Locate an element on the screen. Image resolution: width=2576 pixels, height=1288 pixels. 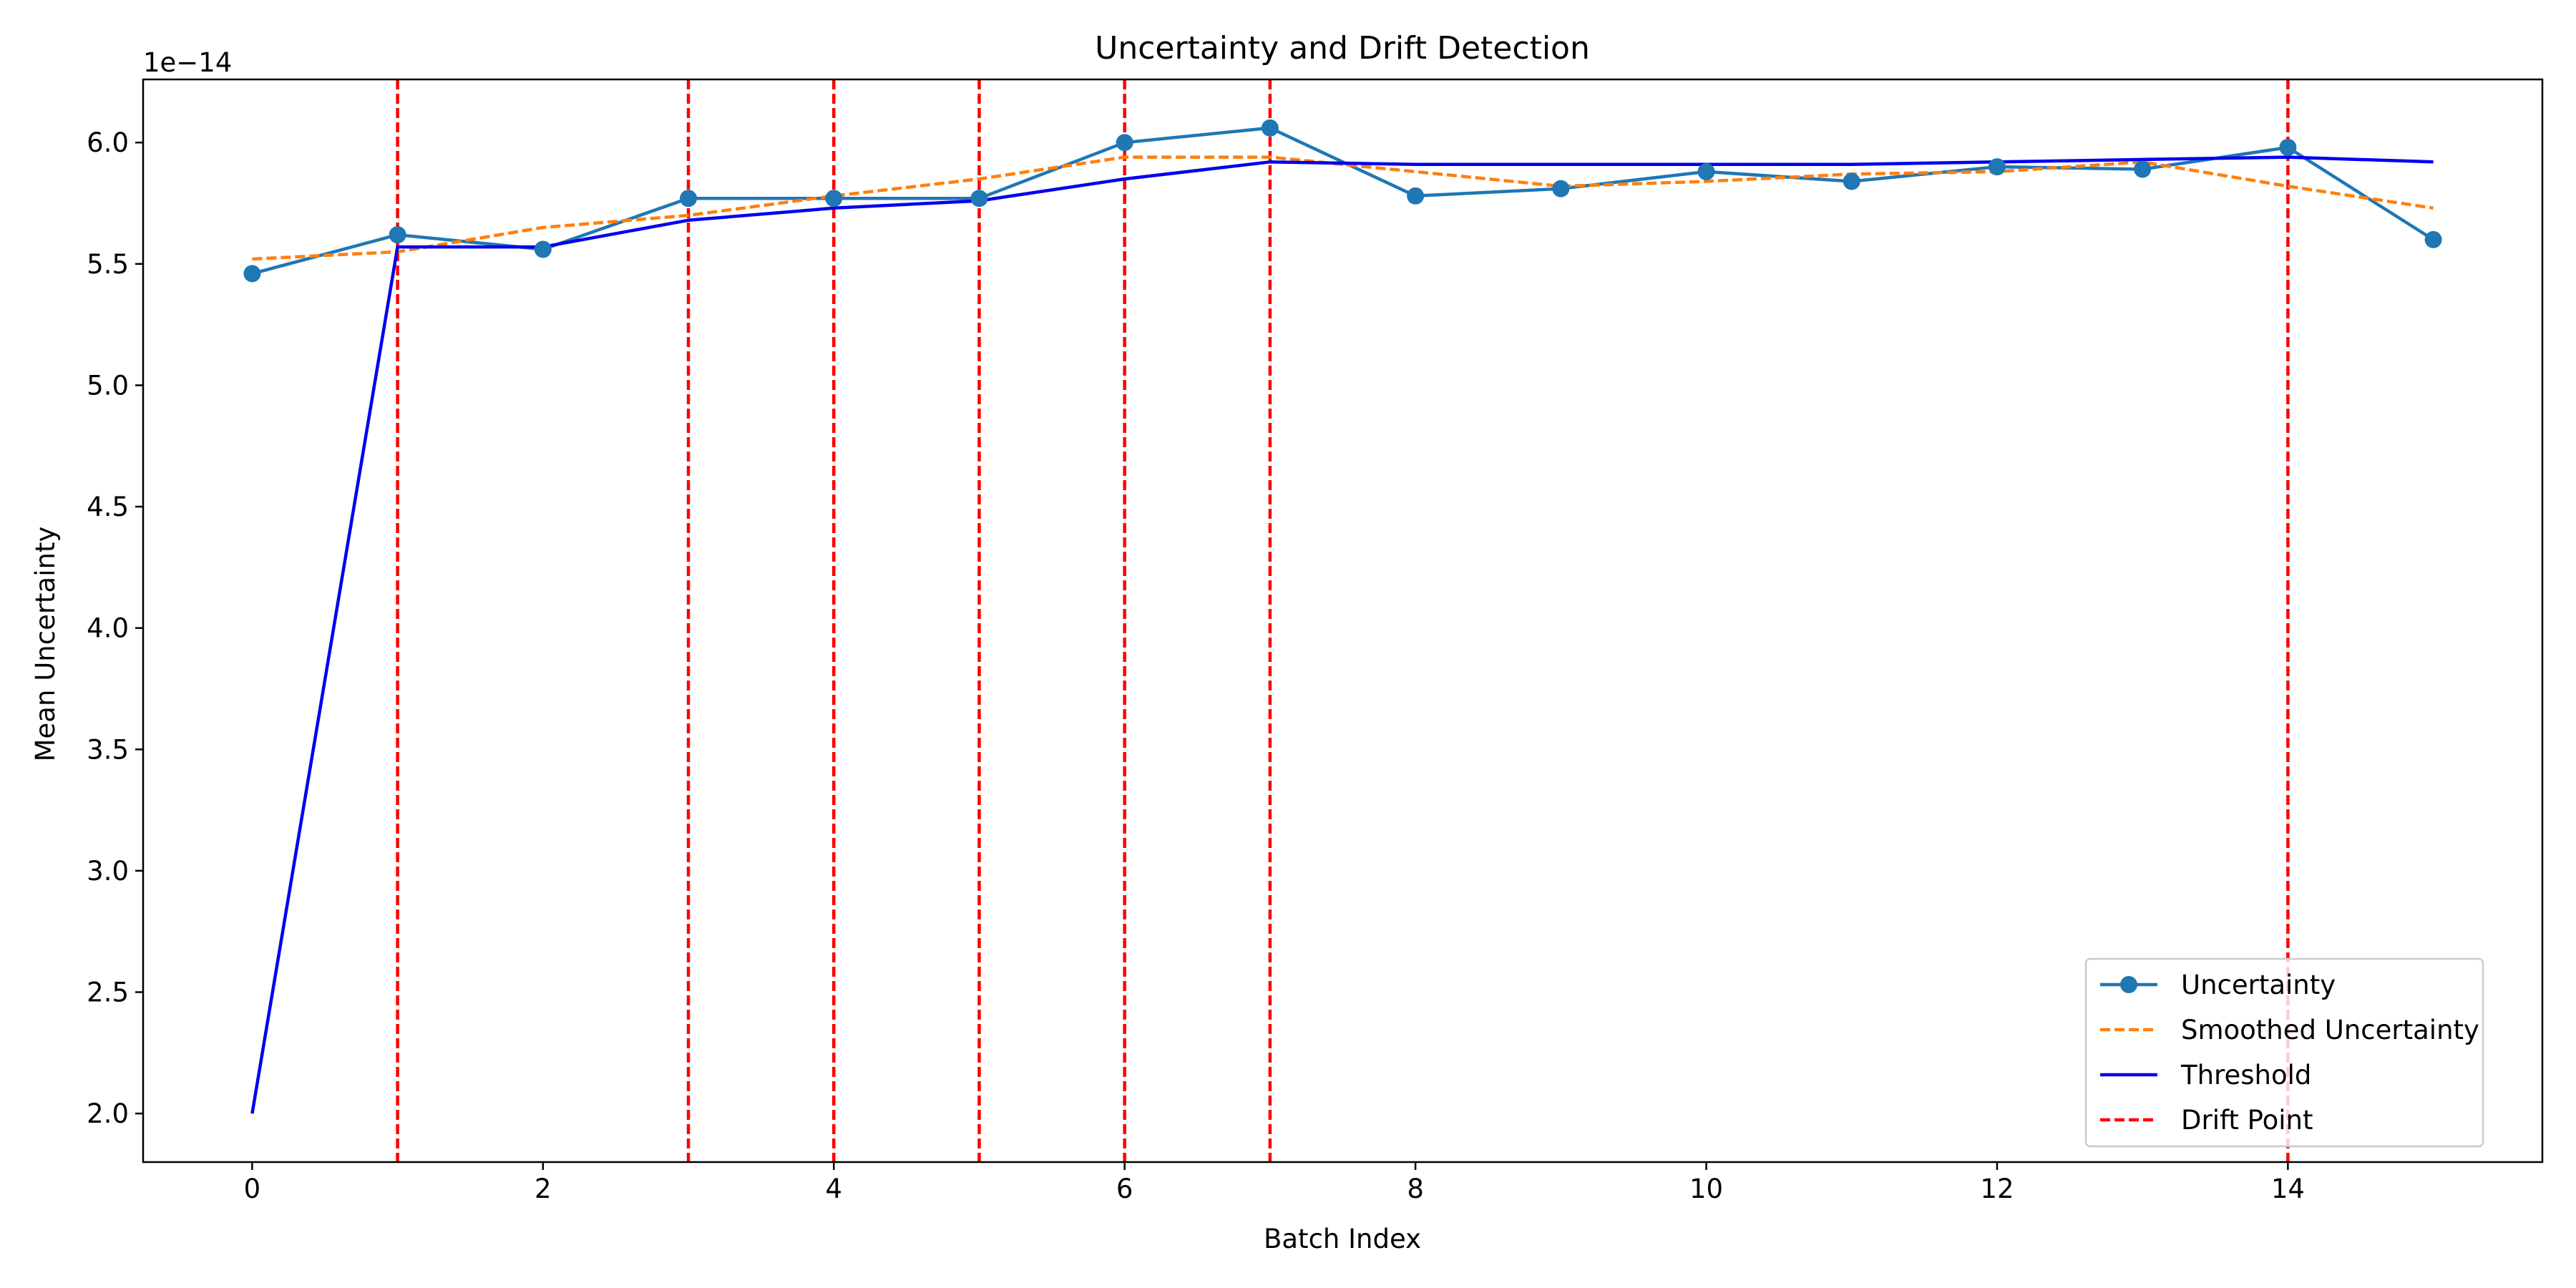
y-tick-label: 5.5 is located at coordinates (108, 264).